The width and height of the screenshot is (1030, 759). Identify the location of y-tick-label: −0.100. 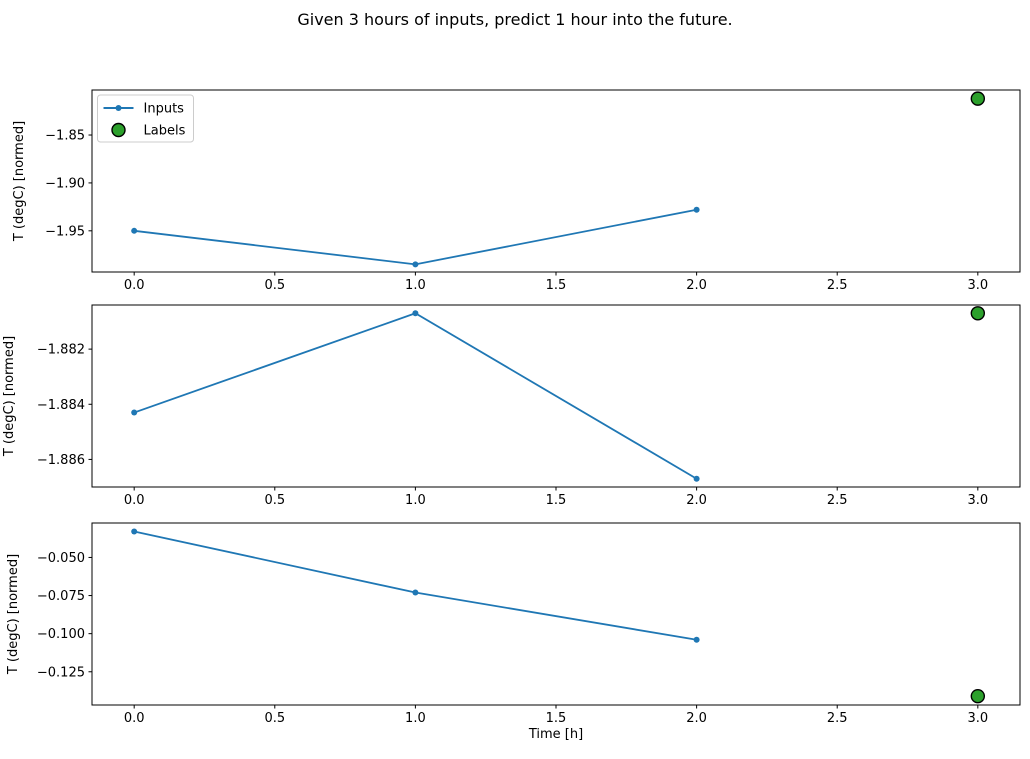
(61, 634).